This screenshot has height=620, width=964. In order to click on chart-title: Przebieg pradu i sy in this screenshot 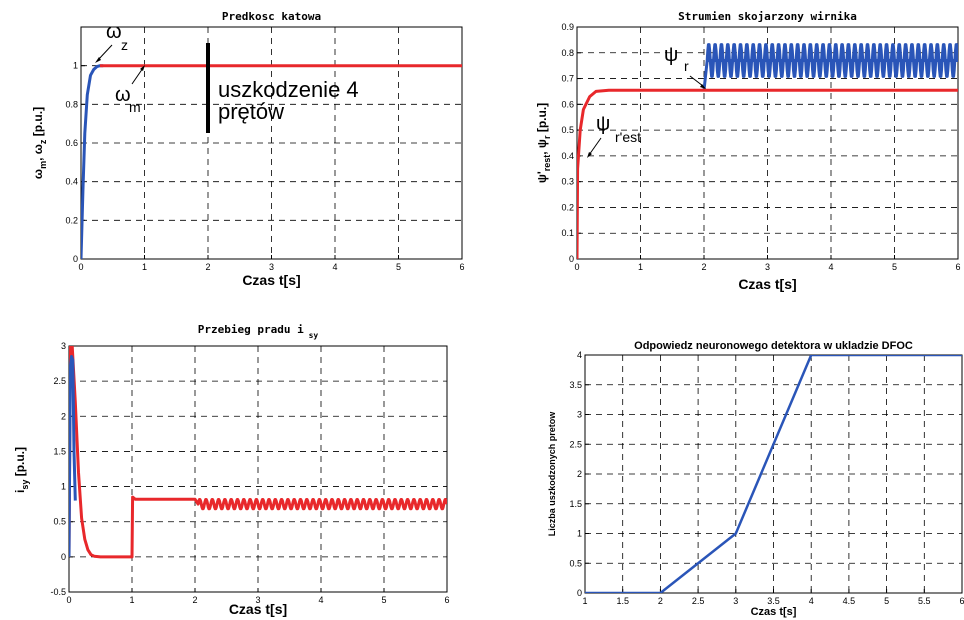, I will do `click(258, 331)`.